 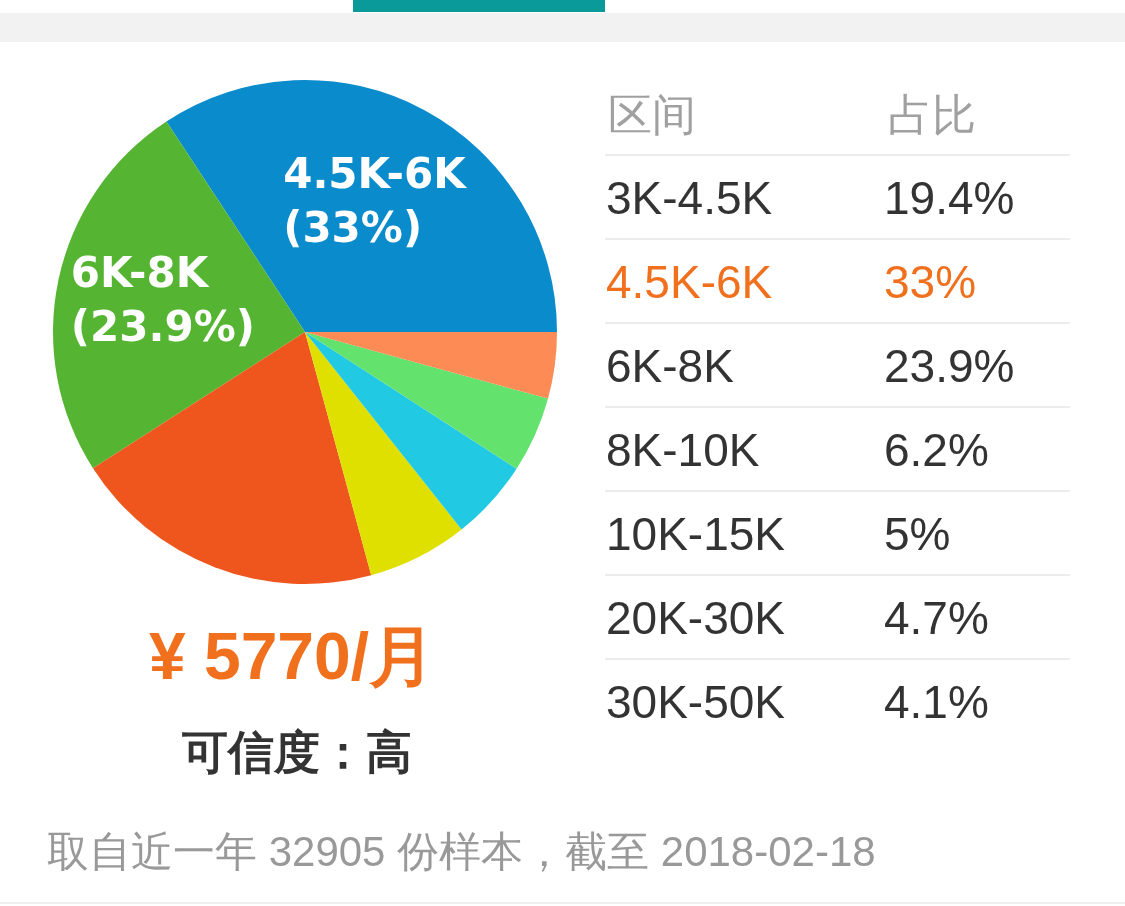 I want to click on slice-label: 6K-8K, so click(x=140, y=272).